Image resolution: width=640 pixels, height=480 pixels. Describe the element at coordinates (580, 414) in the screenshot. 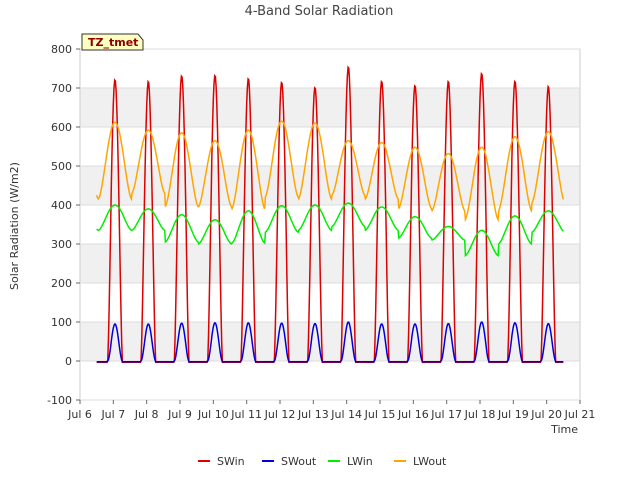

I see `x-tick-label: Jul 21` at that location.